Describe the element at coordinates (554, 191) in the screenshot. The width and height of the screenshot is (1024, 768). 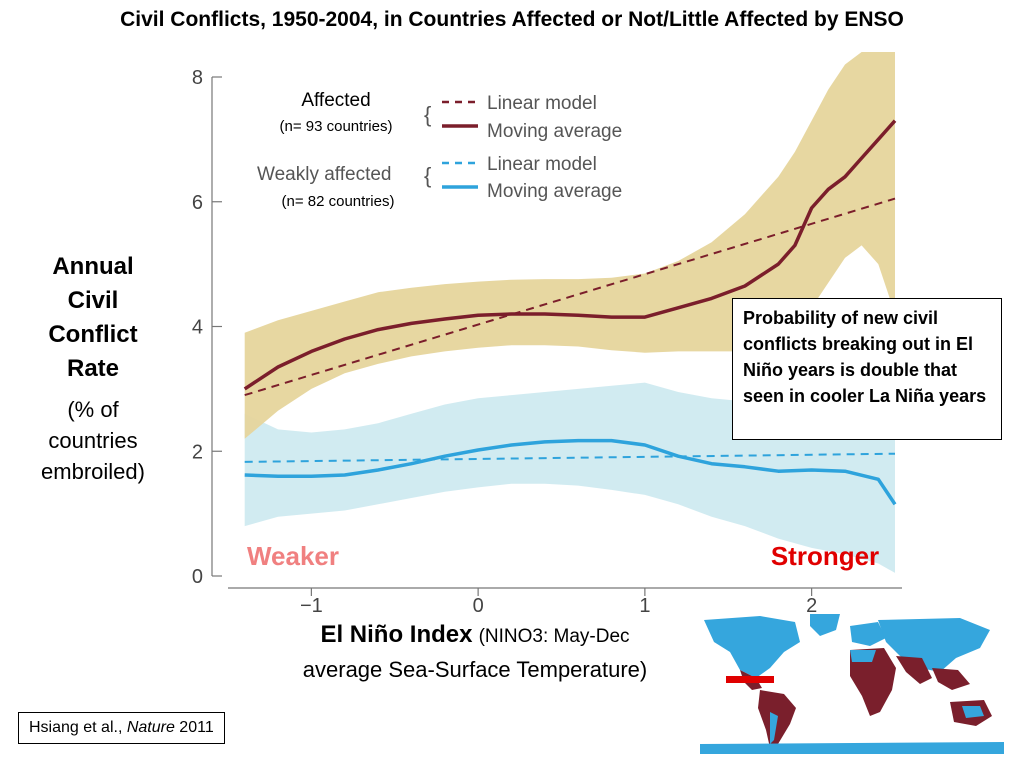
I see `legend-weak-moving-label: Moving average` at that location.